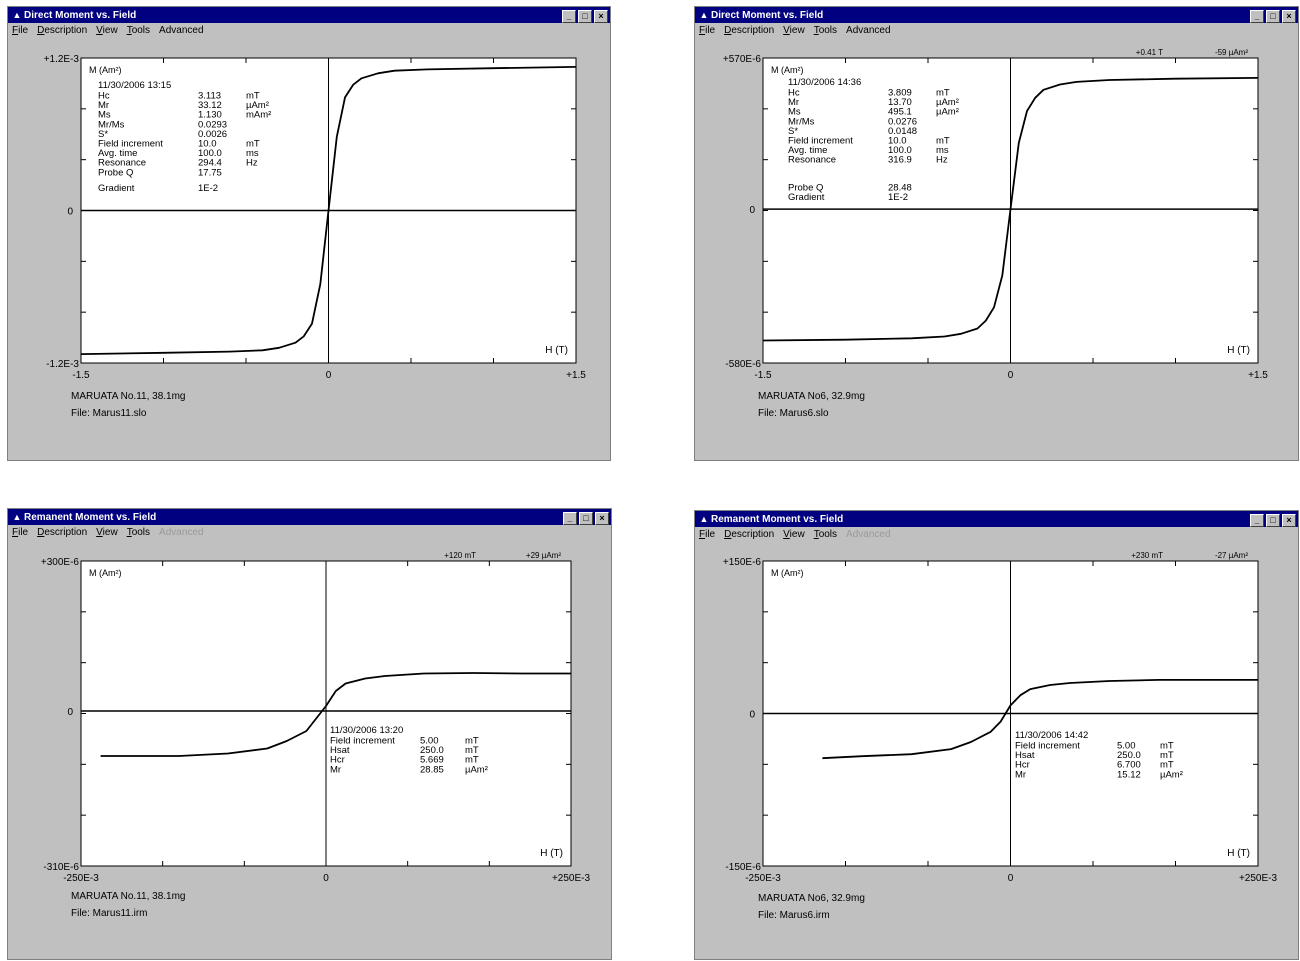  Describe the element at coordinates (1238, 350) in the screenshot. I see `x-axis-title: H (T)` at that location.